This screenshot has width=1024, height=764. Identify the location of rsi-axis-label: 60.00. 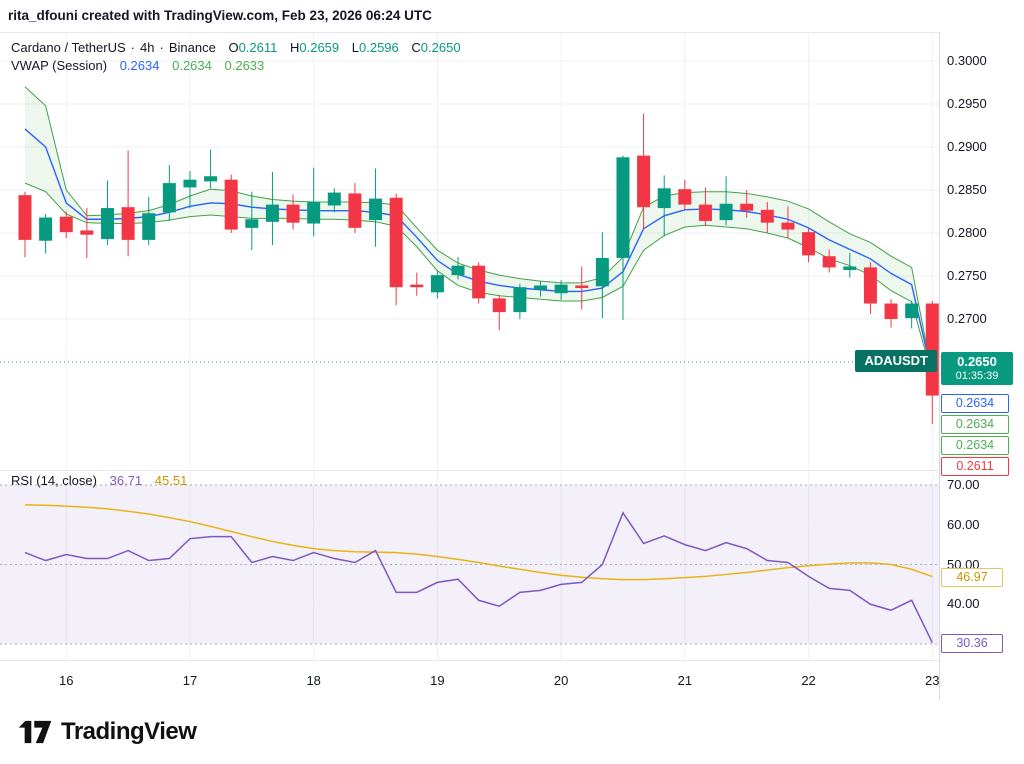
(963, 524).